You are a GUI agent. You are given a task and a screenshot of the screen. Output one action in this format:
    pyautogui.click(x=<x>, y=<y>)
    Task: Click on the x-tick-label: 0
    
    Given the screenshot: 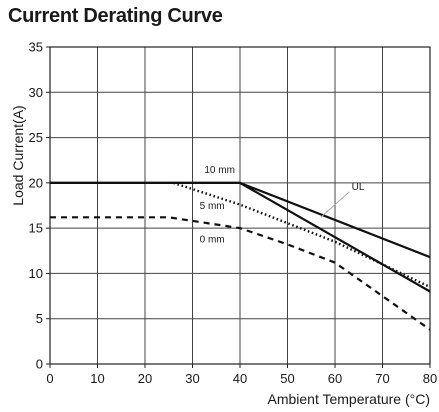 What is the action you would take?
    pyautogui.click(x=49, y=378)
    